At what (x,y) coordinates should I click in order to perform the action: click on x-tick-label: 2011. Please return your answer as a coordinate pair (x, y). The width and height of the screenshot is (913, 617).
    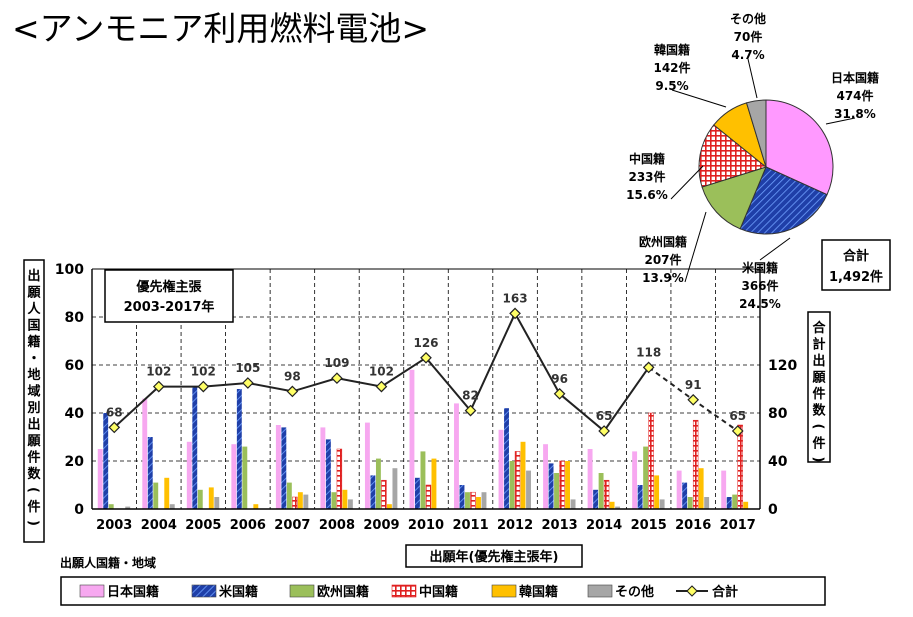
    Looking at the image, I should click on (470, 525).